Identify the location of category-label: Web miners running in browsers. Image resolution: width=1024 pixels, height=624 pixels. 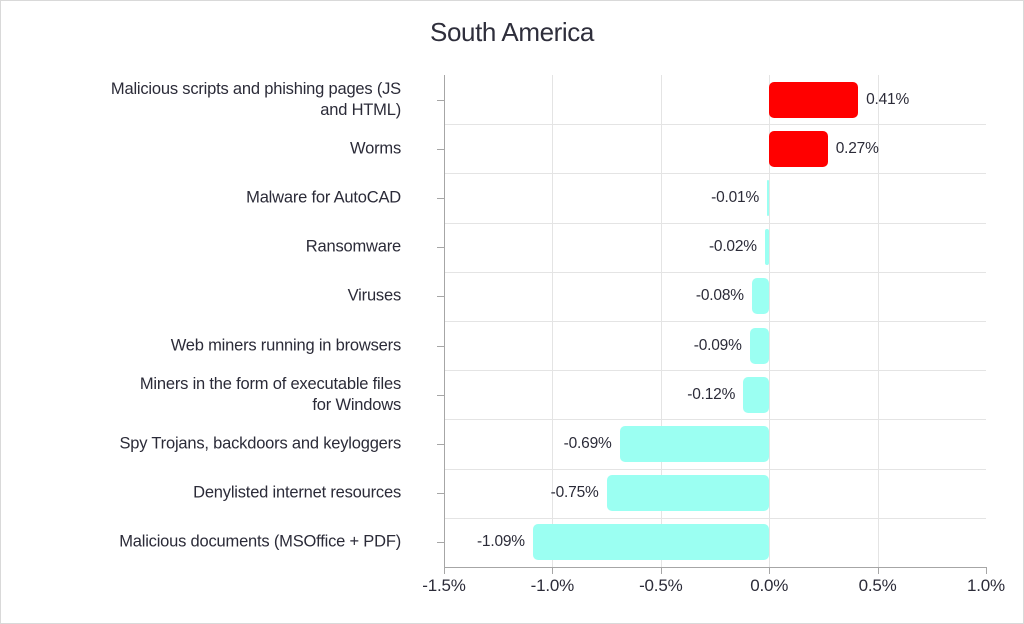
(285, 345).